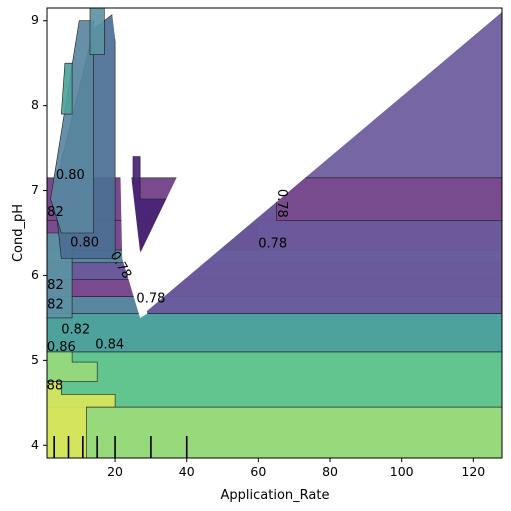  What do you see at coordinates (402, 471) in the screenshot?
I see `x-tick-label-4: 100` at bounding box center [402, 471].